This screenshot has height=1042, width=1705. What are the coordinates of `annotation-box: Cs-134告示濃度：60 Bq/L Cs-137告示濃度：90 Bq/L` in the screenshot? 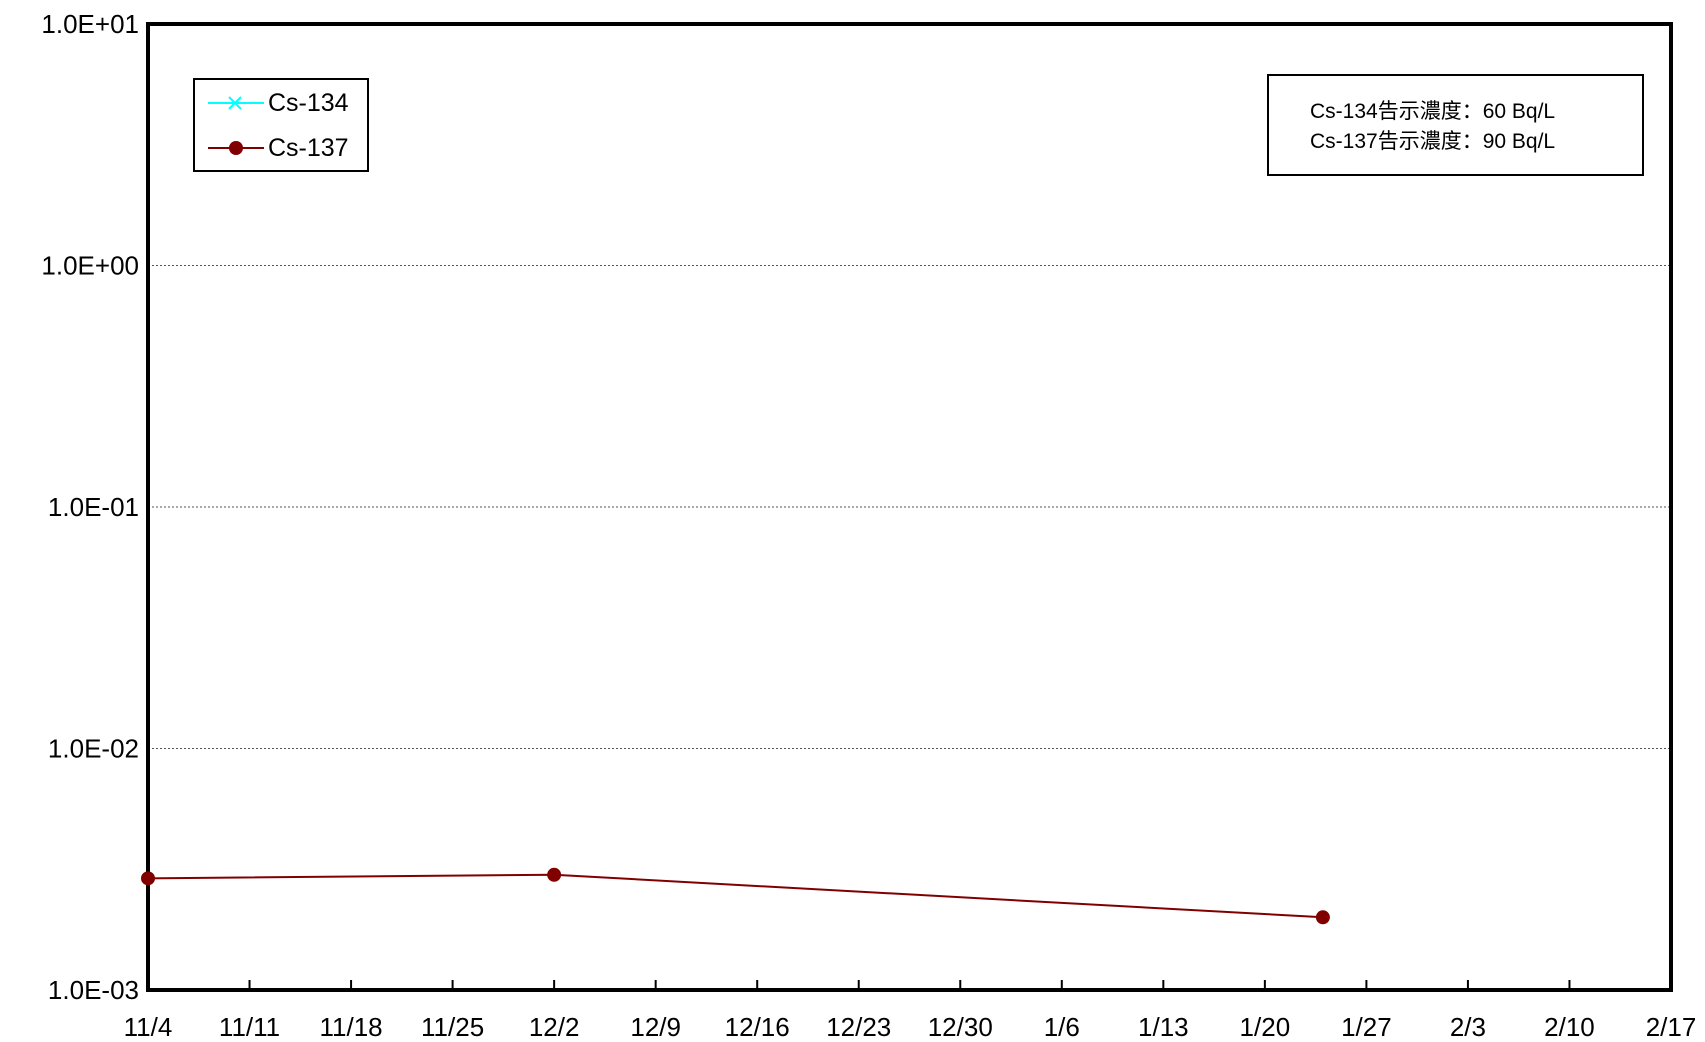 It's located at (1455, 125).